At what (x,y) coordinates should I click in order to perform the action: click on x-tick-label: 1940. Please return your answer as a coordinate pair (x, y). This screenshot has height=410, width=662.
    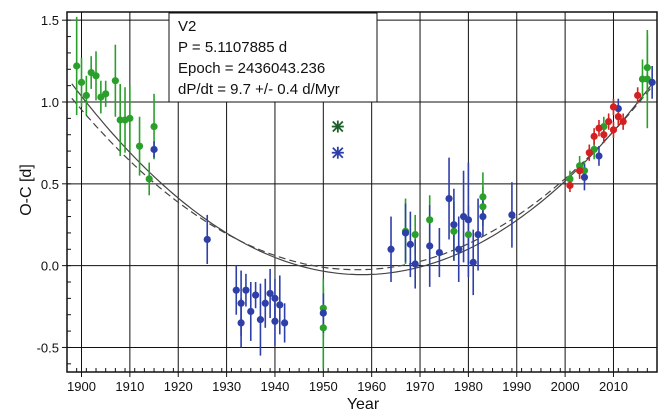
    Looking at the image, I should click on (274, 386).